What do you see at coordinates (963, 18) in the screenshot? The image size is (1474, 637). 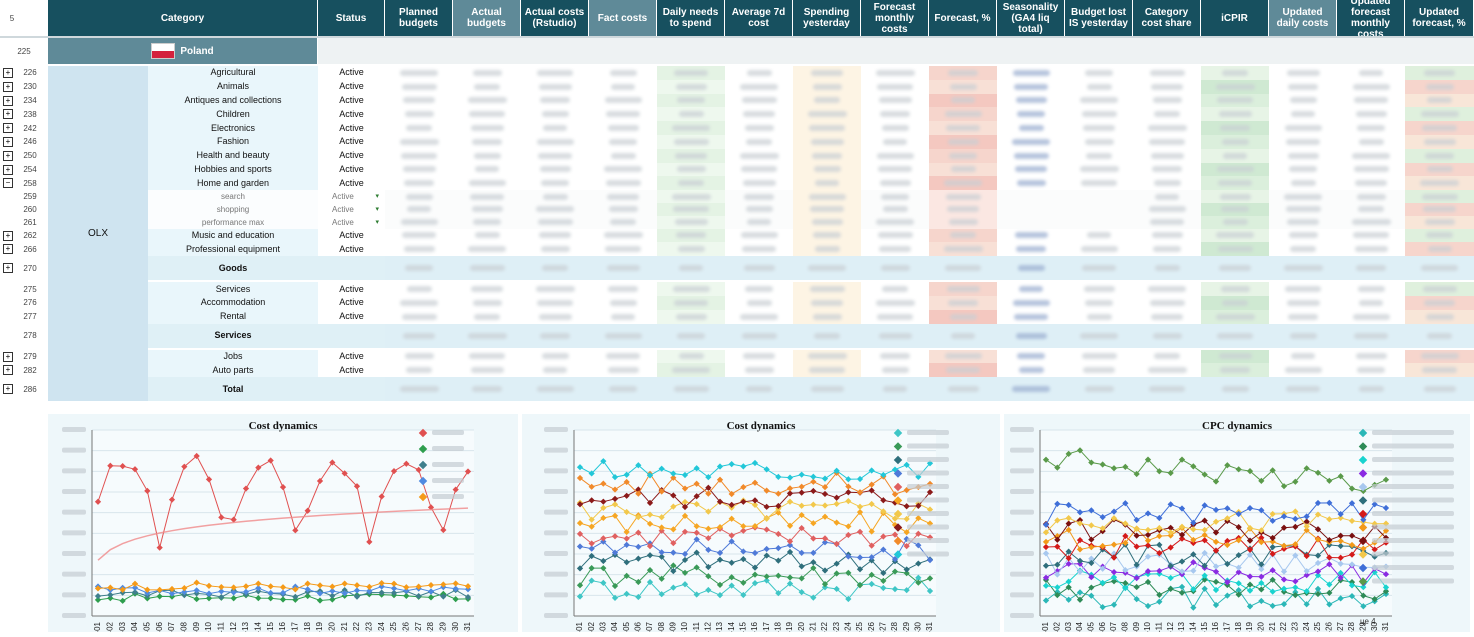 I see `column-header: Forecast, %` at bounding box center [963, 18].